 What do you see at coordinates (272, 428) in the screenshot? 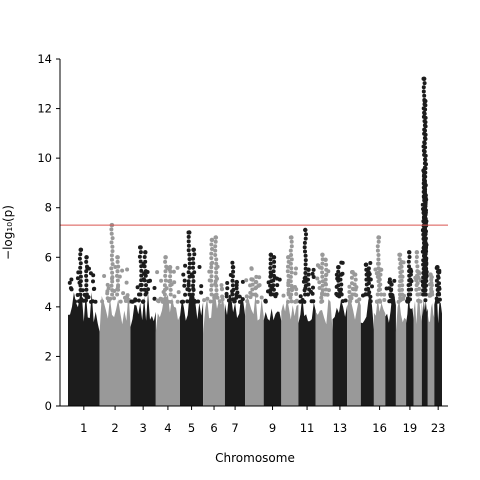
I see `x-tick-label: 9` at bounding box center [272, 428].